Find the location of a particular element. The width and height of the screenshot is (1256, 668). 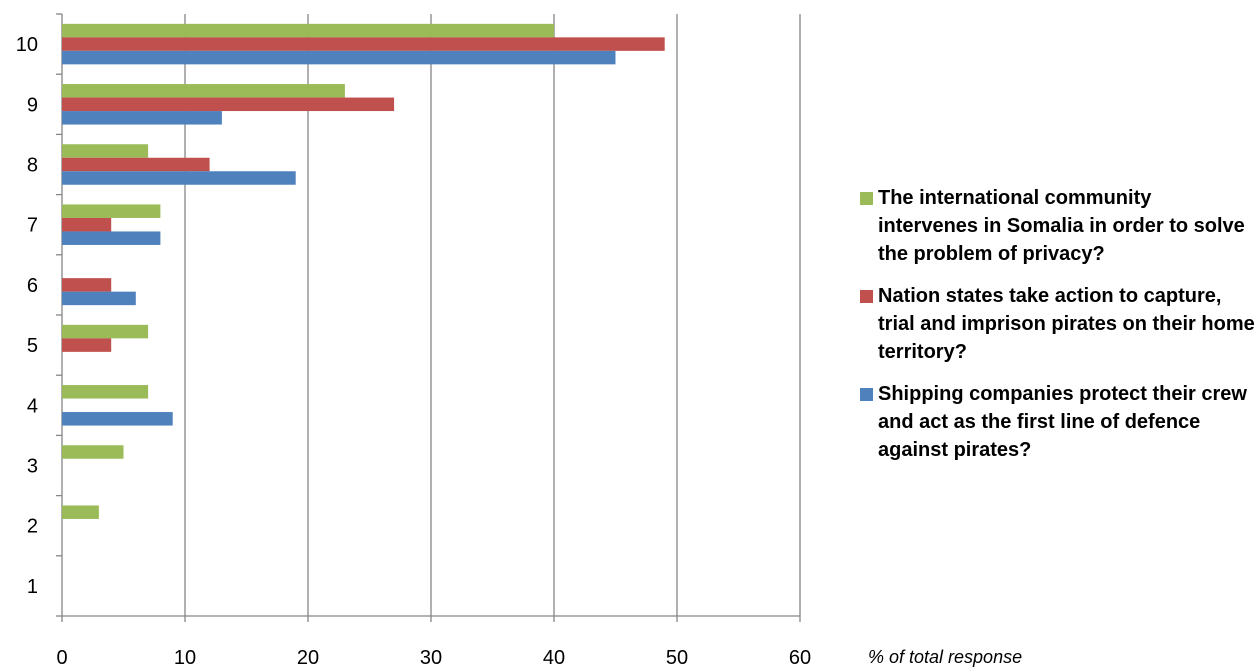

x-tick-label: 10 is located at coordinates (185, 657).